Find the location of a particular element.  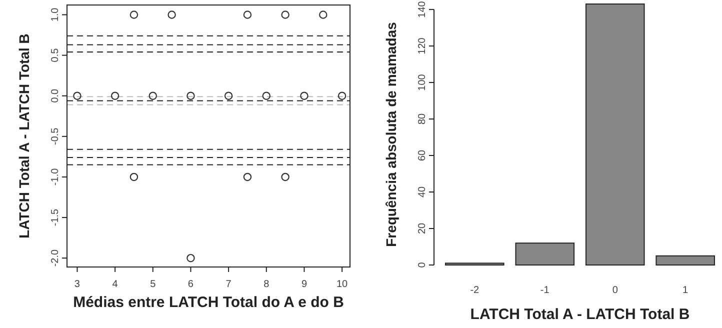

x-axis-title: Médias entre LATCH Total do A e do B is located at coordinates (208, 302).